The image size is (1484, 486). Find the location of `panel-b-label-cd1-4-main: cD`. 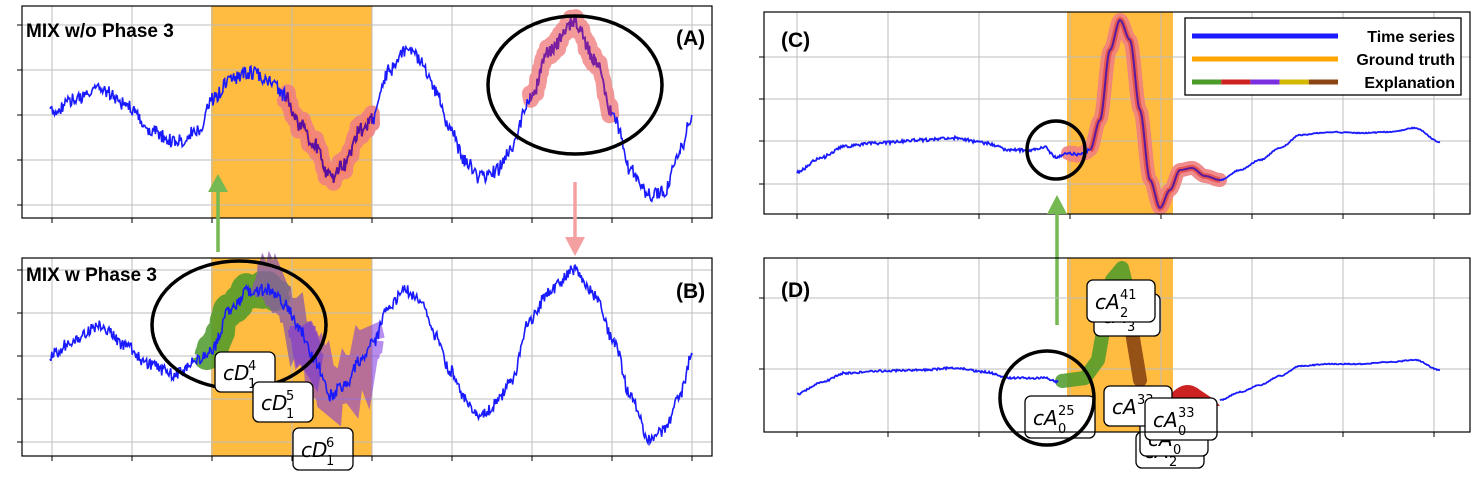

panel-b-label-cd1-4-main: cD is located at coordinates (236, 373).